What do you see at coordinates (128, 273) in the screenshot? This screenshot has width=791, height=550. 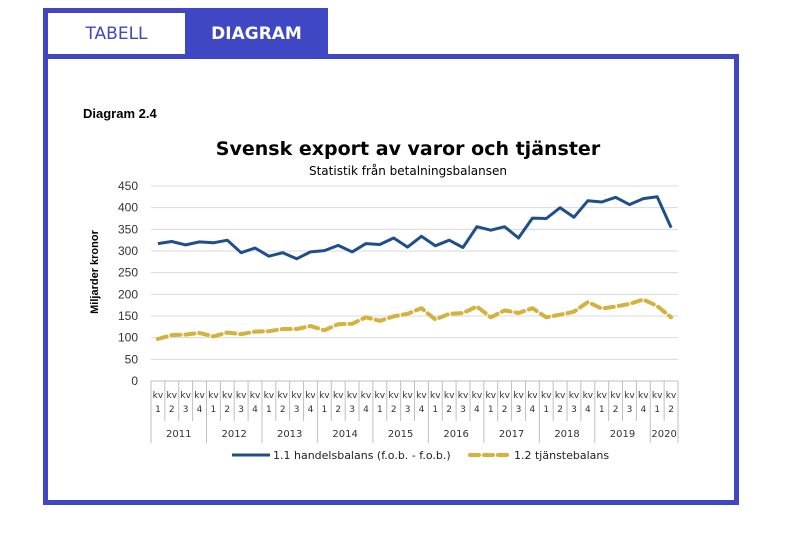 I see `y-tick-label: 250` at bounding box center [128, 273].